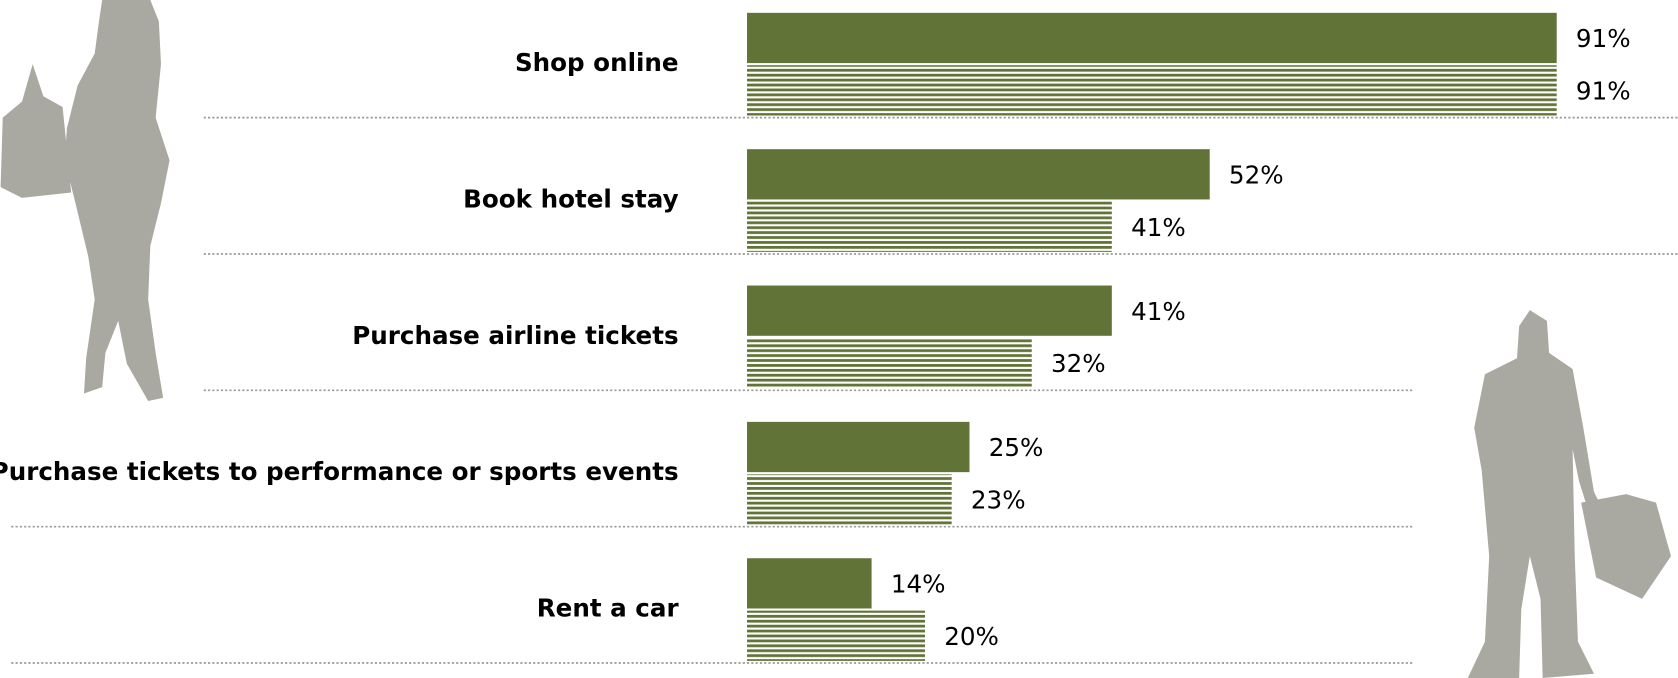  Describe the element at coordinates (998, 500) in the screenshot. I see `value-label: 23%` at that location.